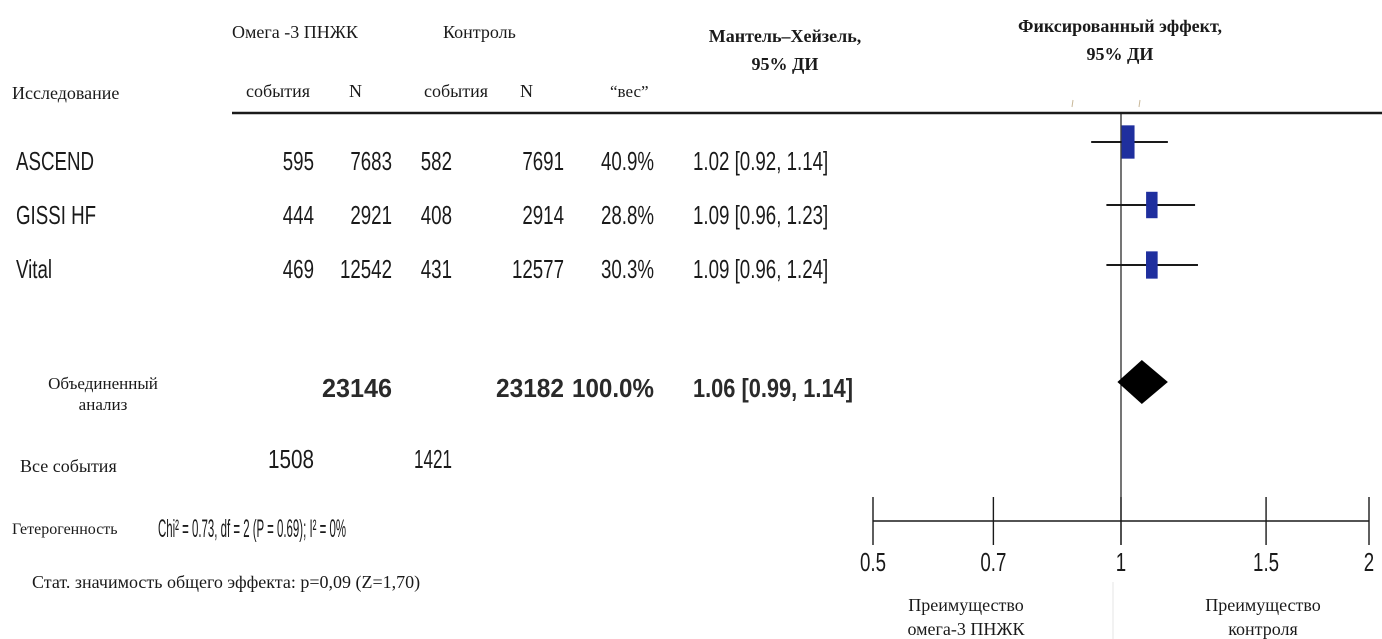  I want to click on pooled-weight: 100.0%, so click(613, 388).